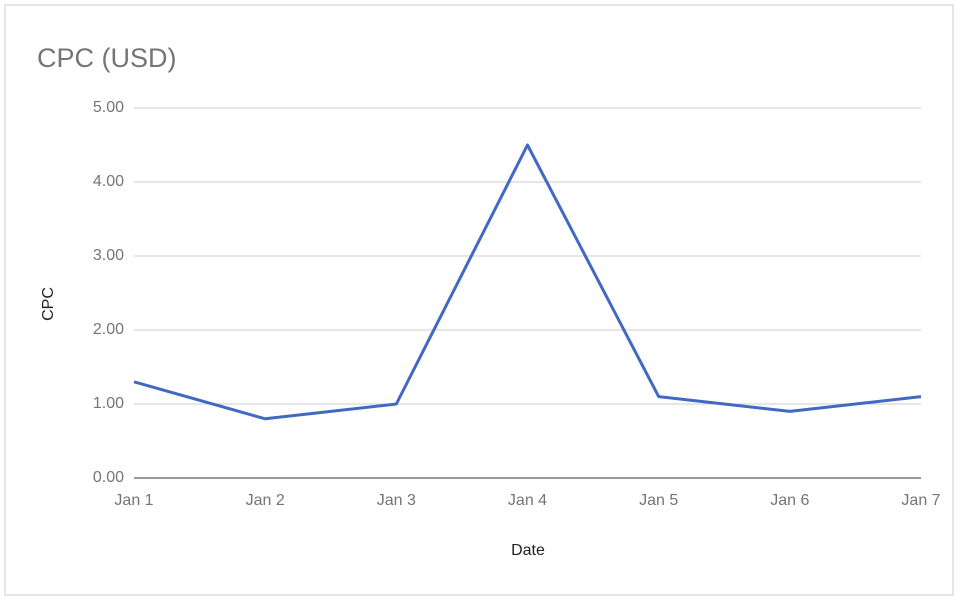 The height and width of the screenshot is (601, 960). What do you see at coordinates (108, 255) in the screenshot?
I see `y-tick-label: 3.00` at bounding box center [108, 255].